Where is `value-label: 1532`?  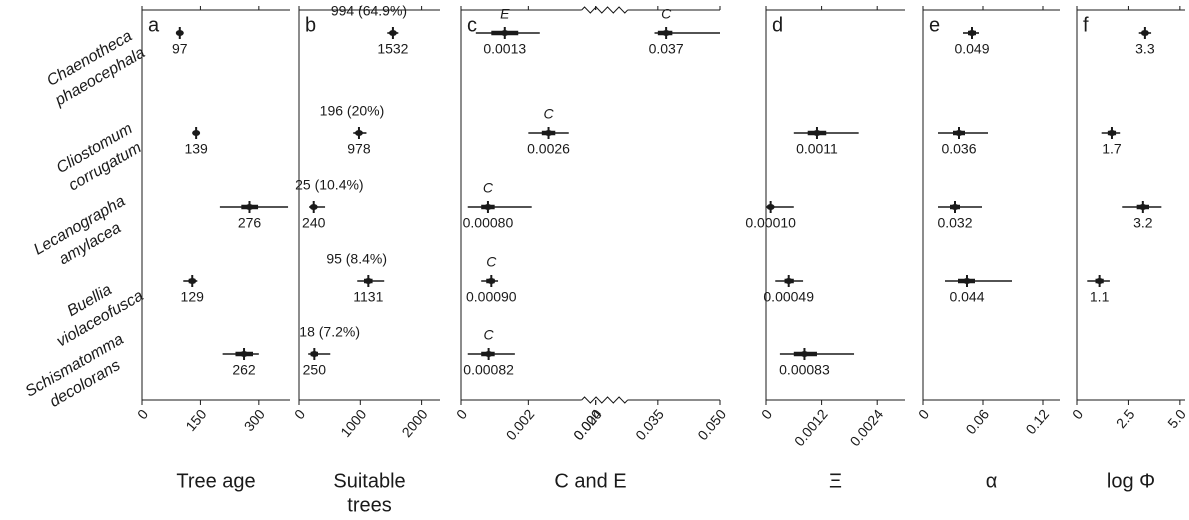
value-label: 1532 is located at coordinates (392, 49).